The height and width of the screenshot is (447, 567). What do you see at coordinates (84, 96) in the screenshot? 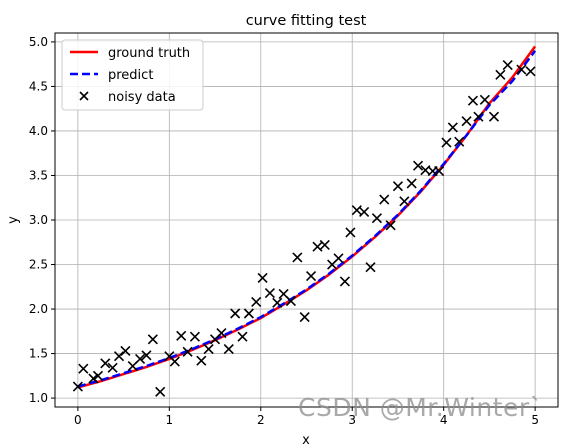
I see `legend-noisy-data-marker` at bounding box center [84, 96].